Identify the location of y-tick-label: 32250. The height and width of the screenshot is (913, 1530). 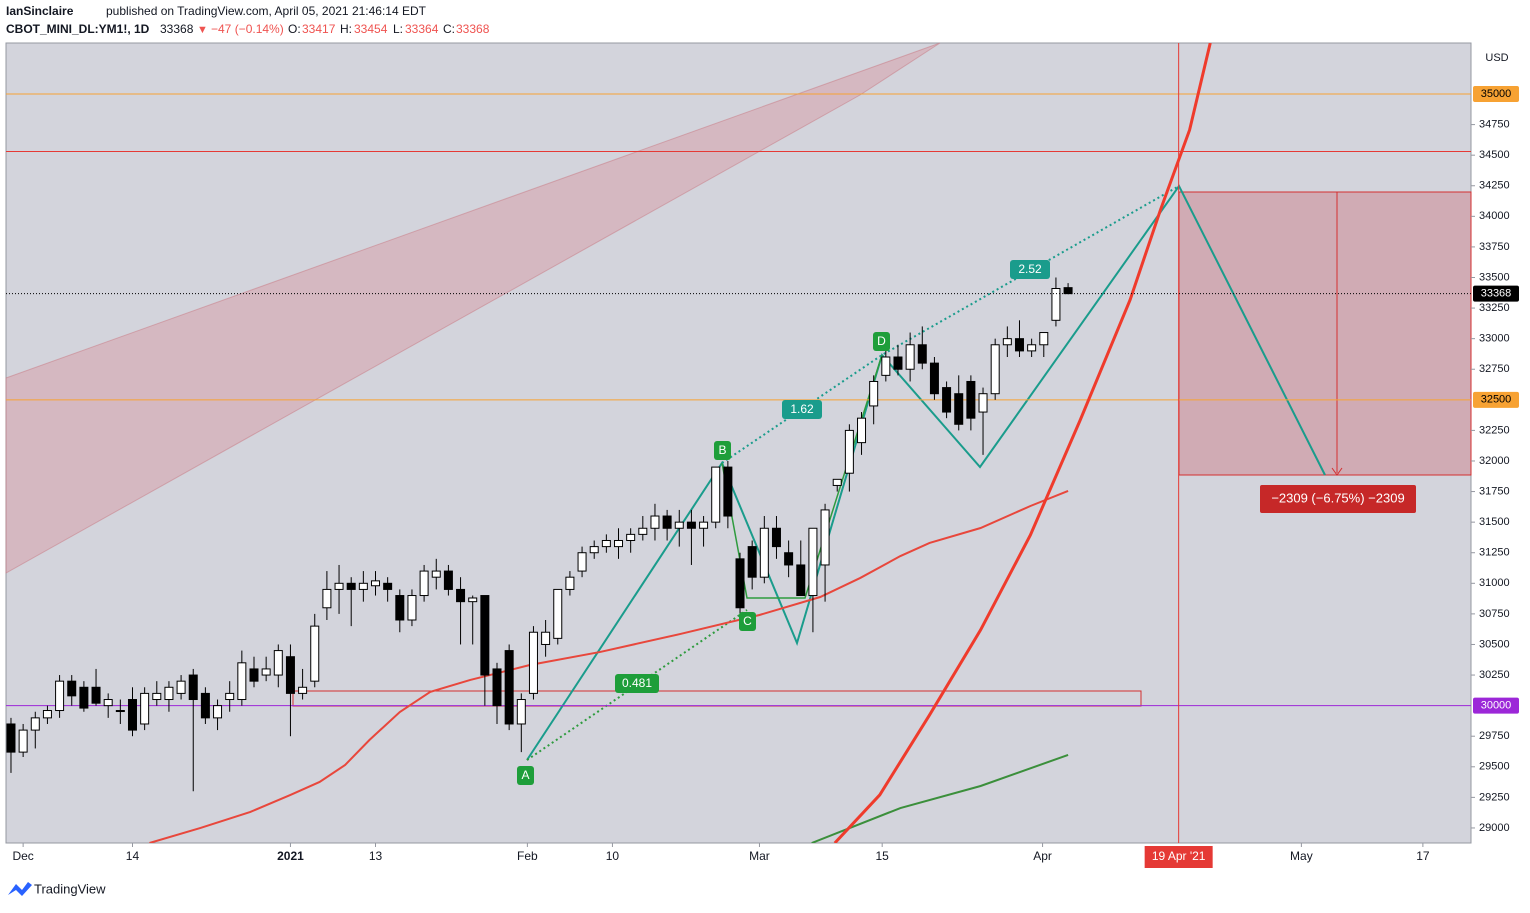
(1494, 430).